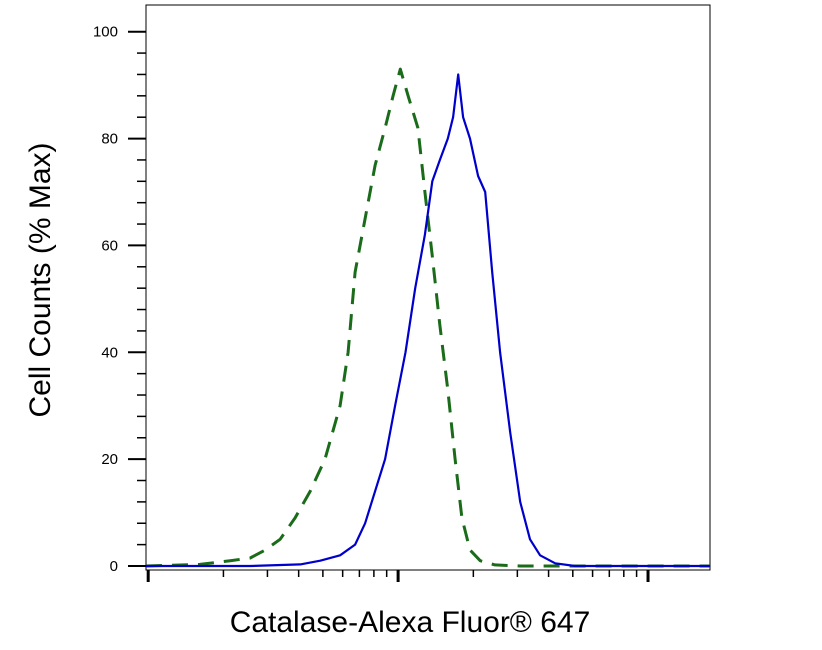 The height and width of the screenshot is (650, 822). Describe the element at coordinates (114, 566) in the screenshot. I see `y-tick-label: 0` at that location.